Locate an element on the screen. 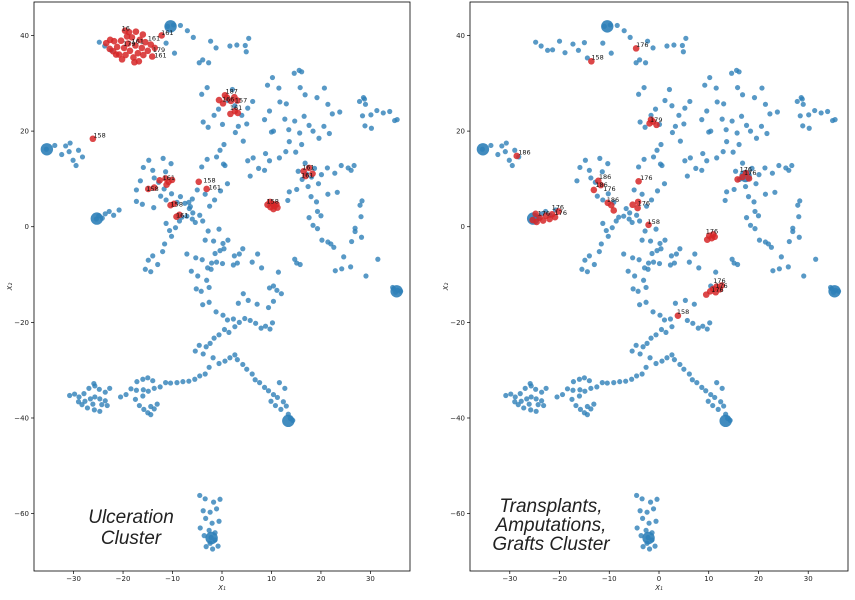 Image resolution: width=855 pixels, height=600 pixels. y-tick-label: 0 is located at coordinates (463, 227).